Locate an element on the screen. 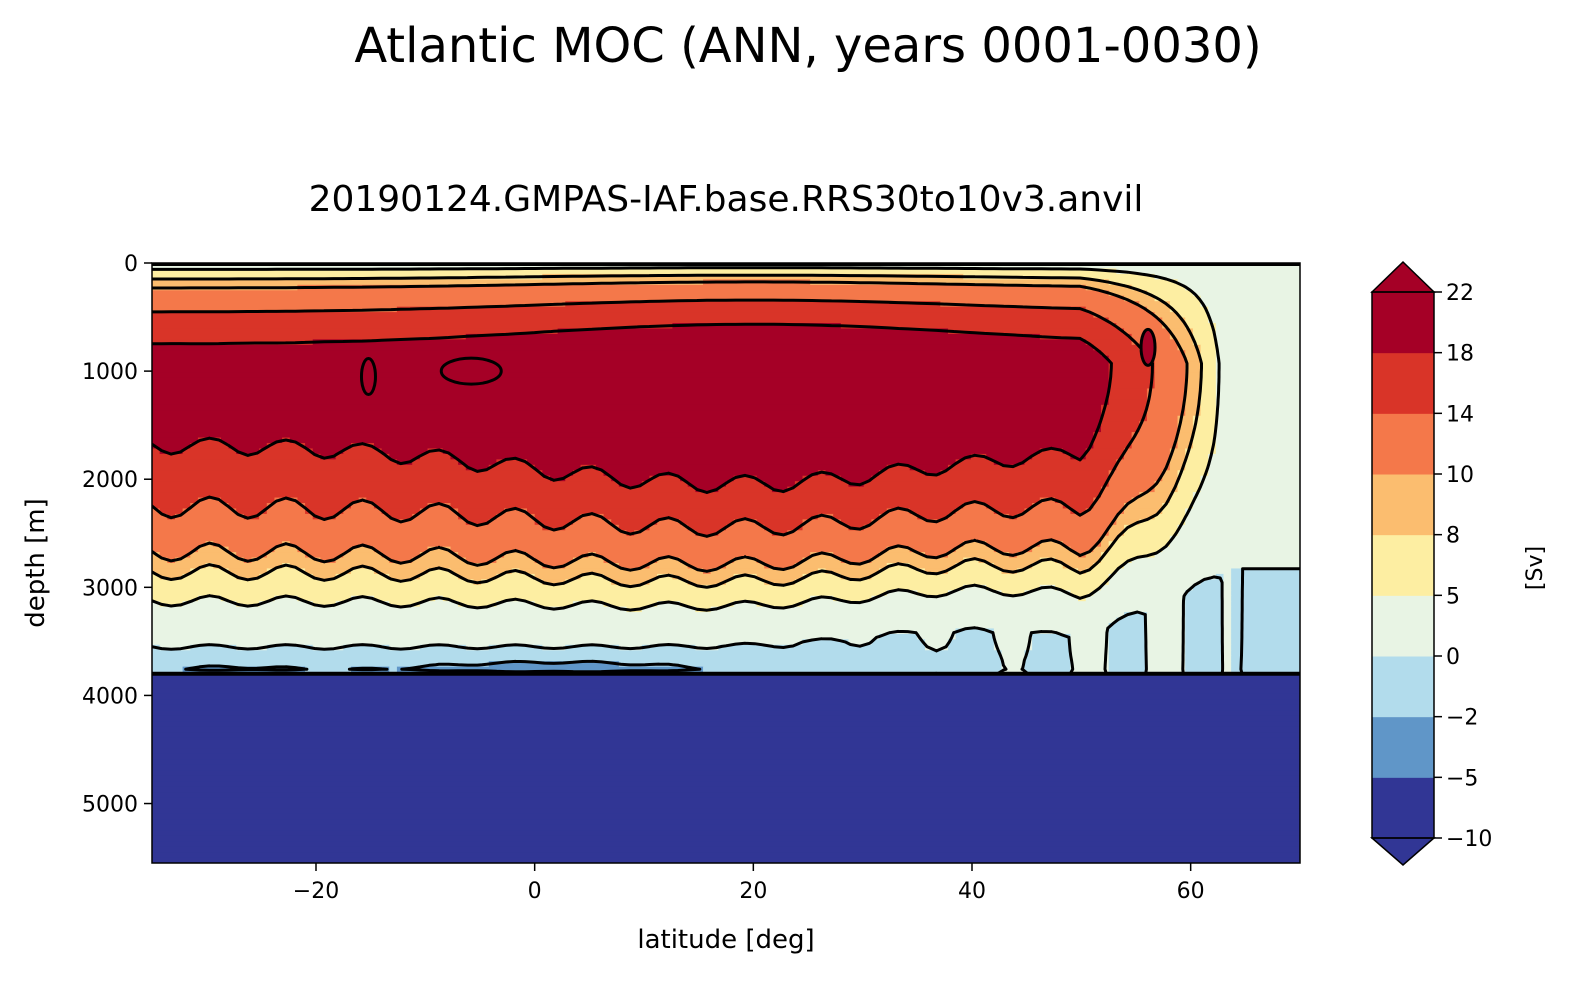 The image size is (1591, 989). y-tick-label: 4000 is located at coordinates (110, 696).